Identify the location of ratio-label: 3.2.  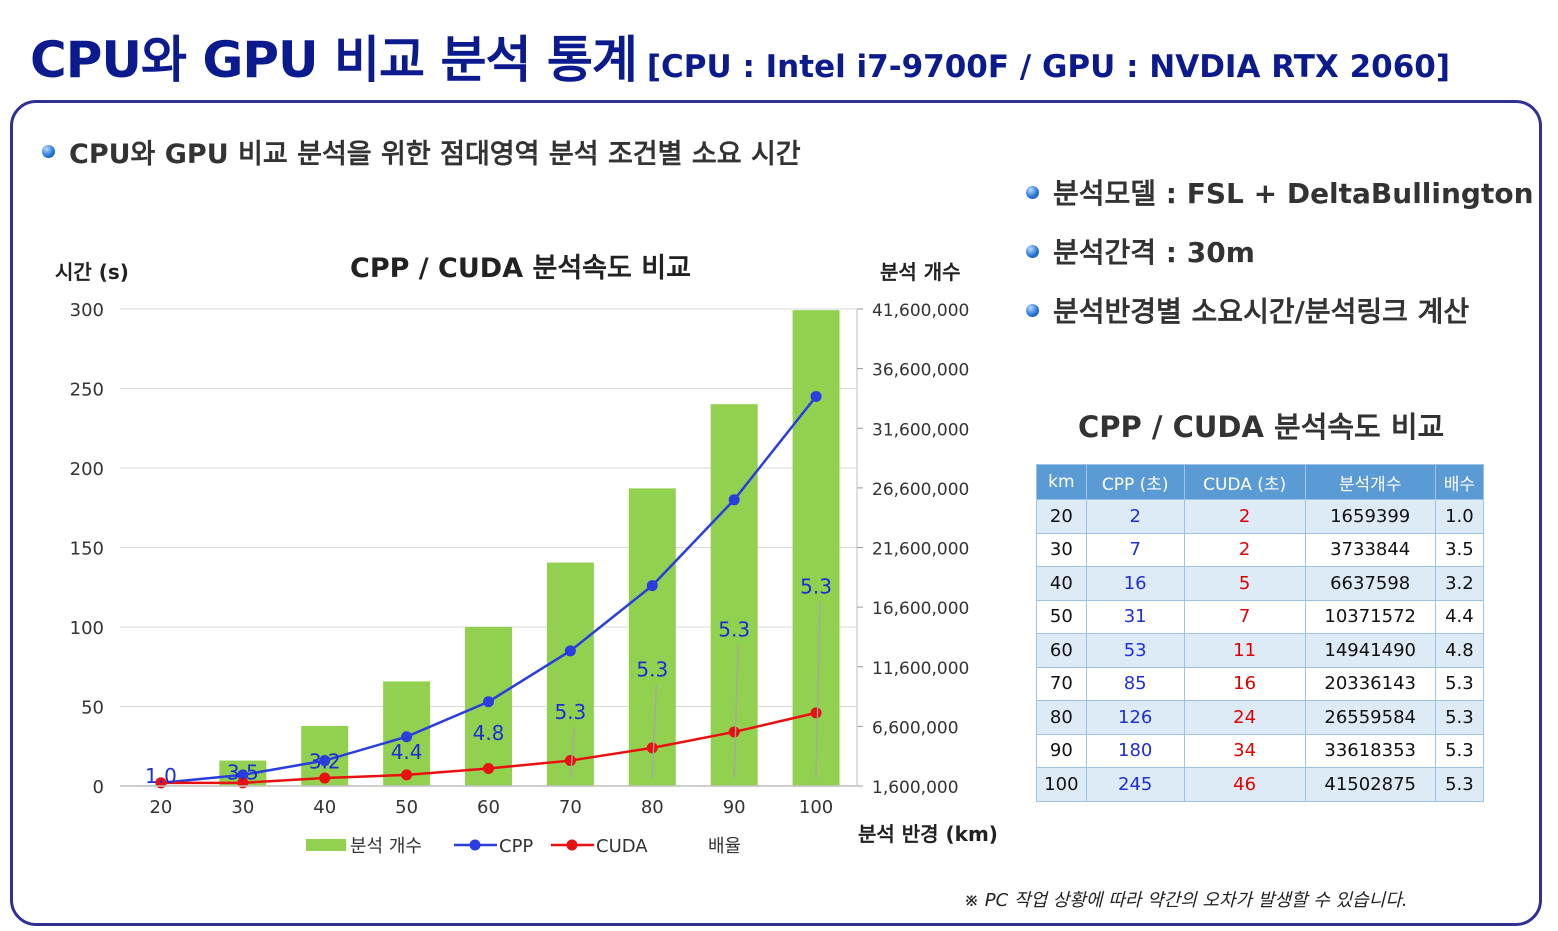
(325, 762).